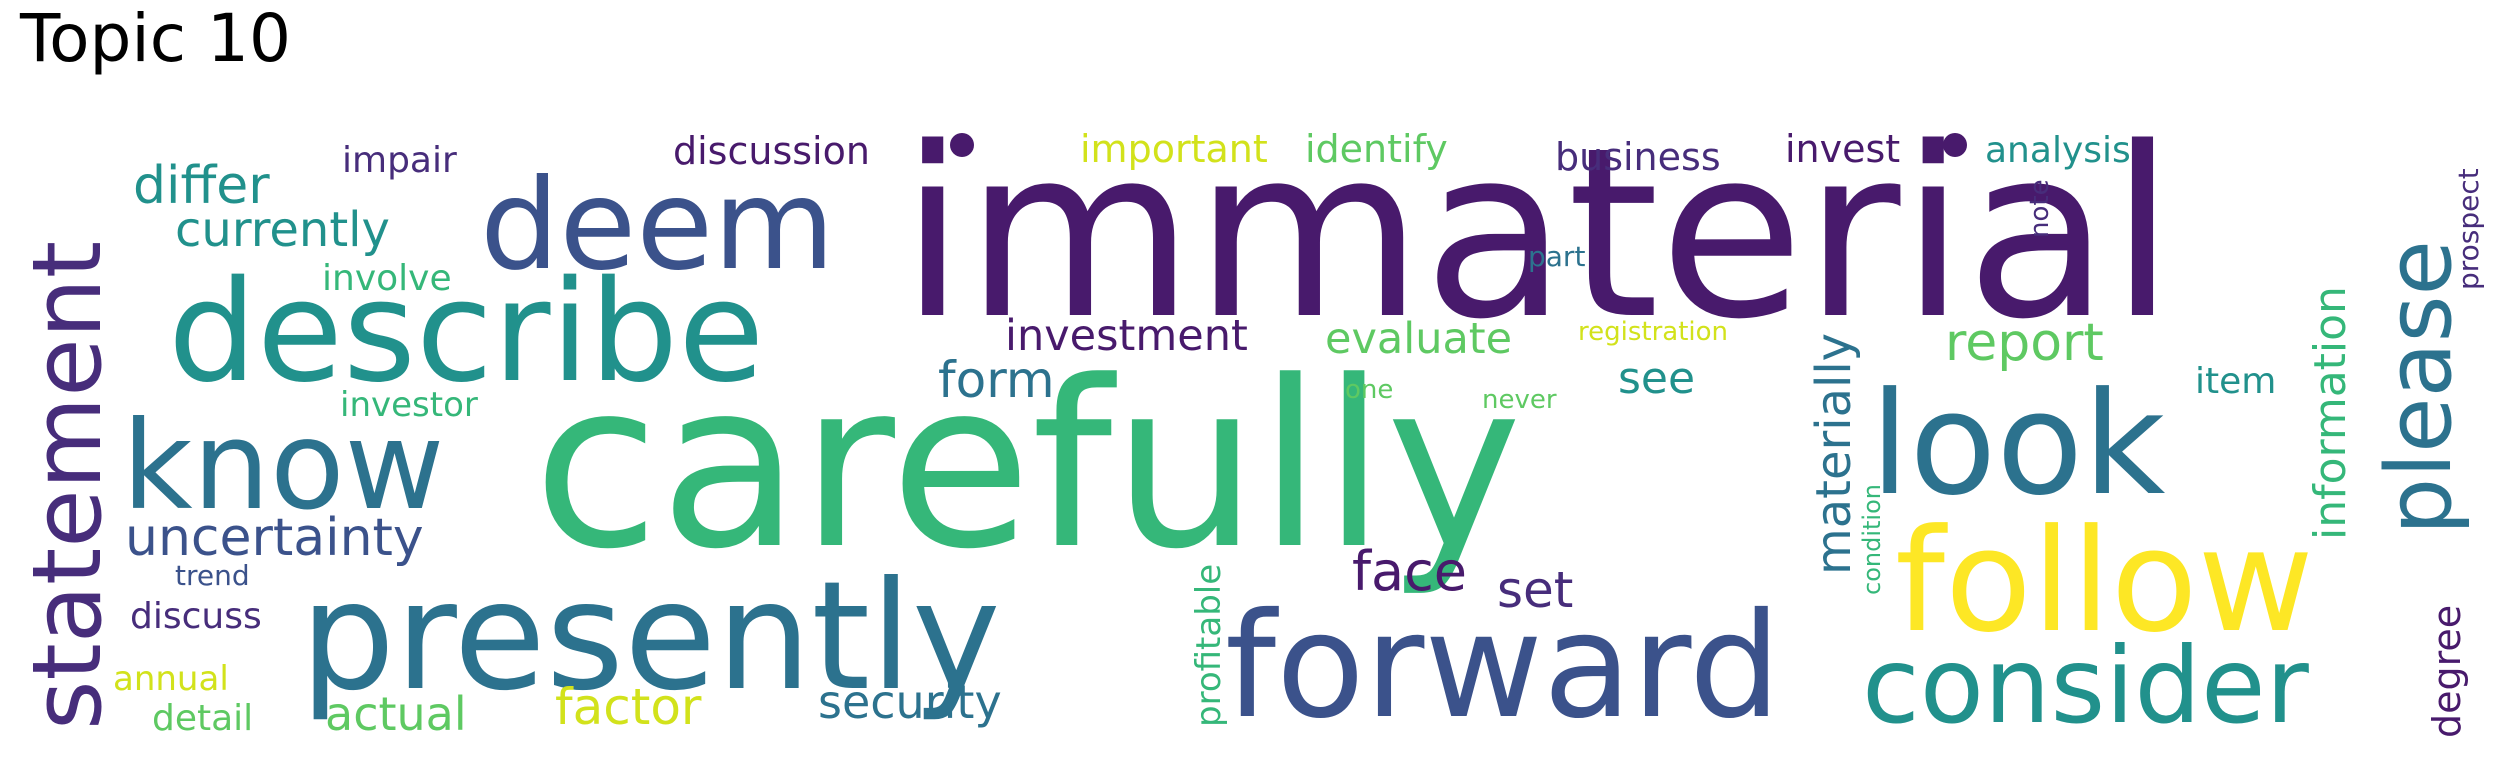 Image resolution: width=2504 pixels, height=764 pixels. I want to click on word-investor: investor, so click(409, 405).